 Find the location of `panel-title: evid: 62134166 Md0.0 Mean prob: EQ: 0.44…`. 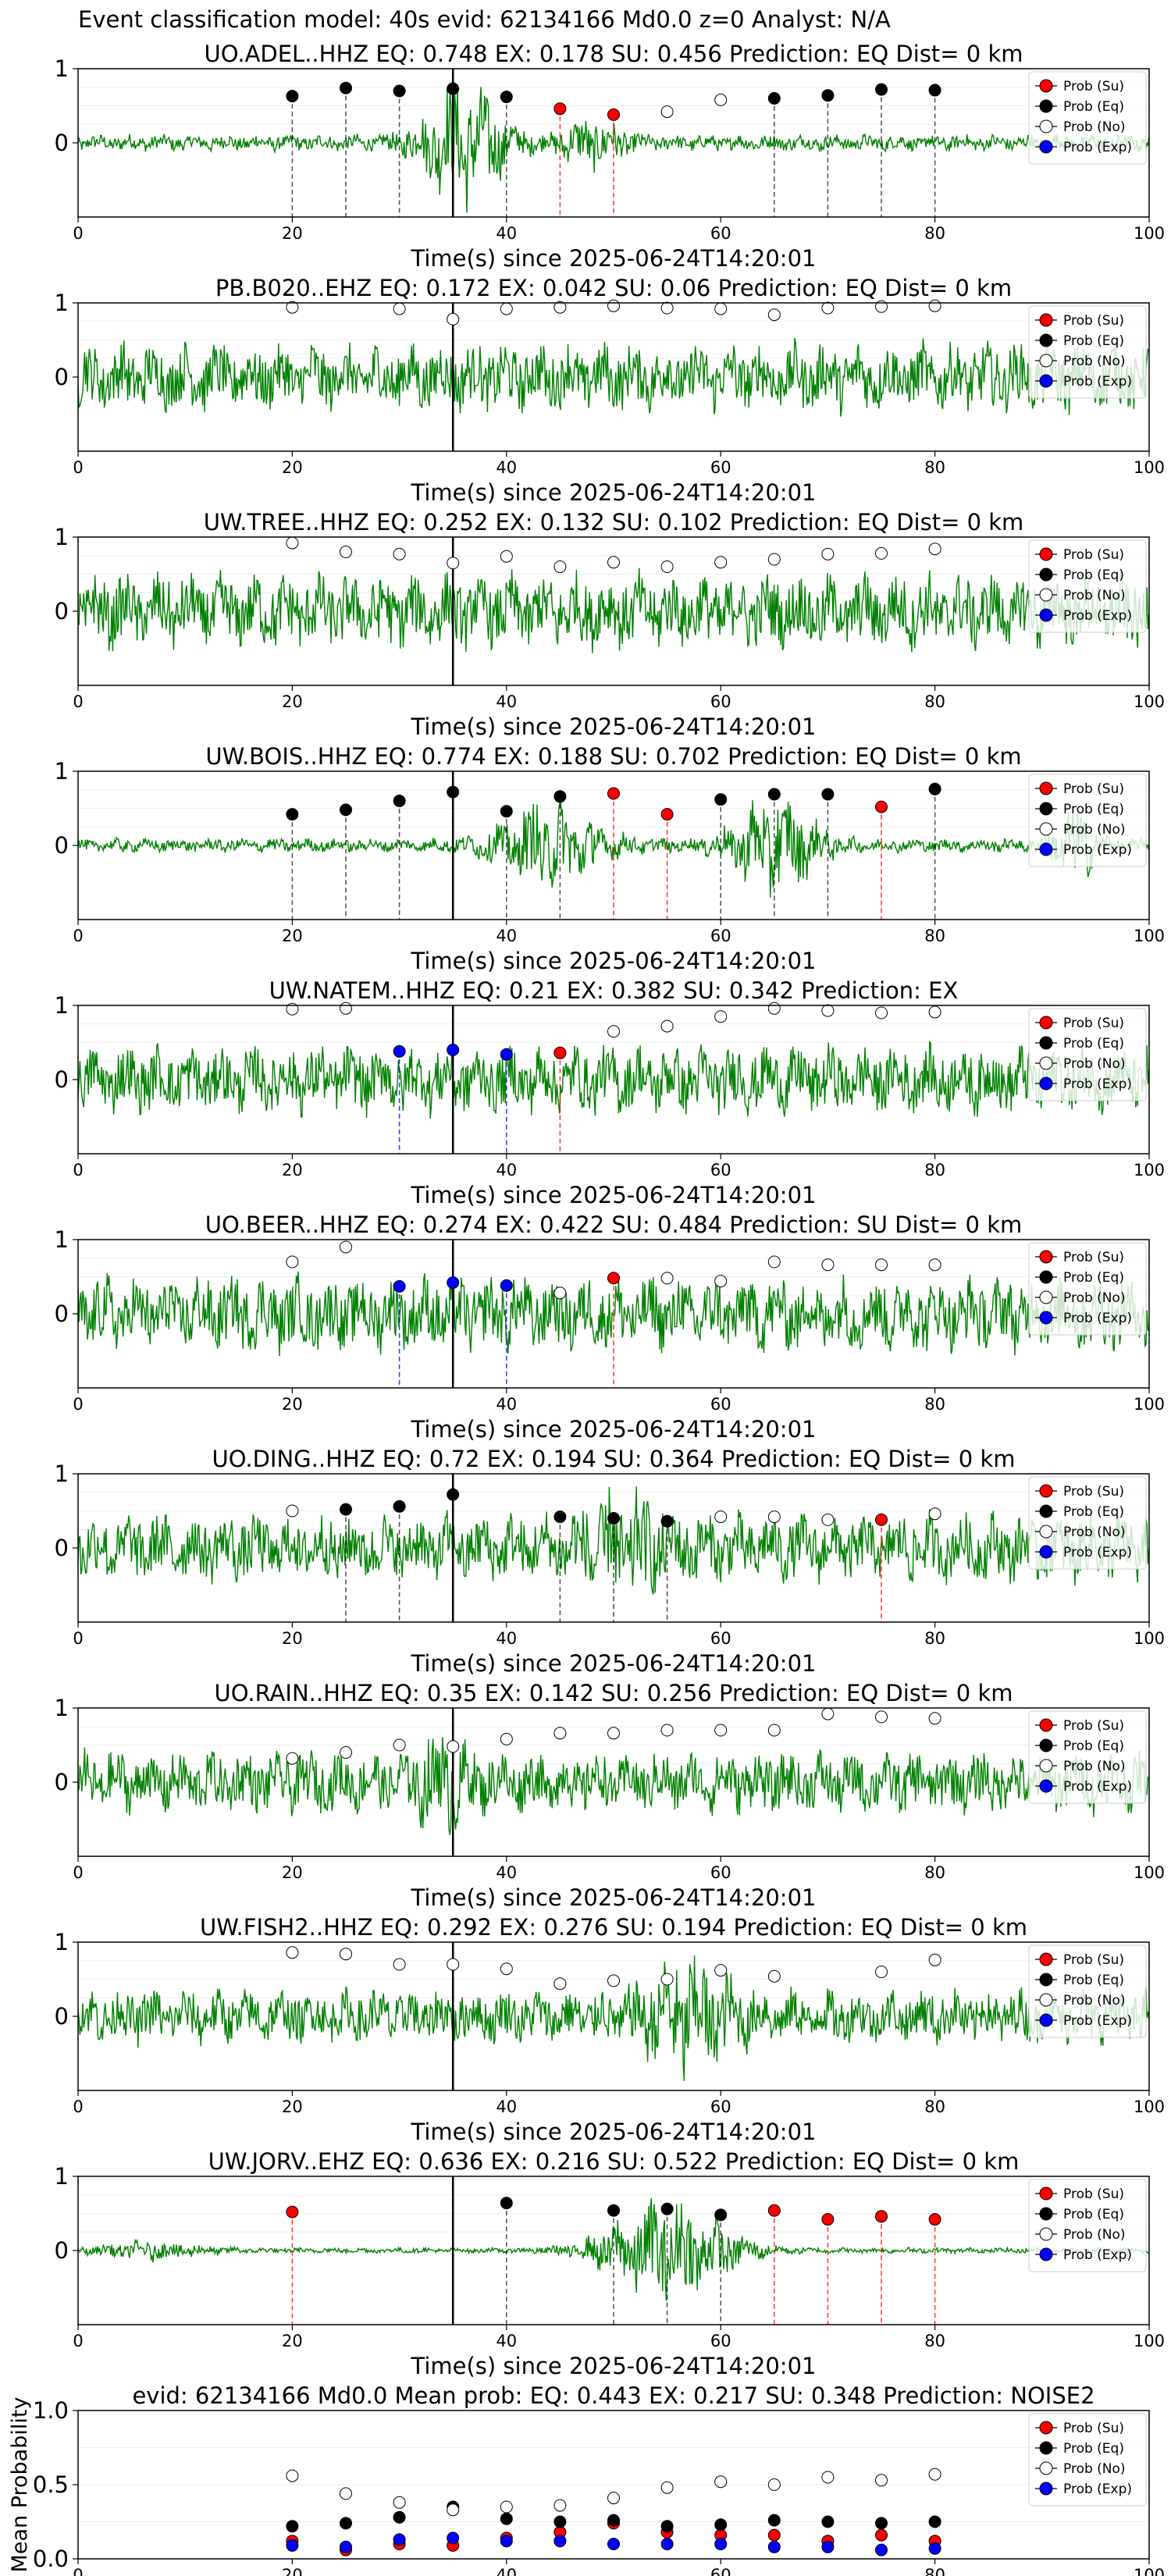

panel-title: evid: 62134166 Md0.0 Mean prob: EQ: 0.44… is located at coordinates (613, 2395).